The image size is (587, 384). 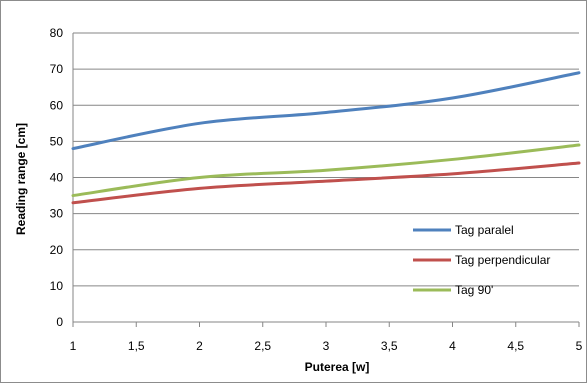 I want to click on x-tick-label: 4,5, so click(x=515, y=346).